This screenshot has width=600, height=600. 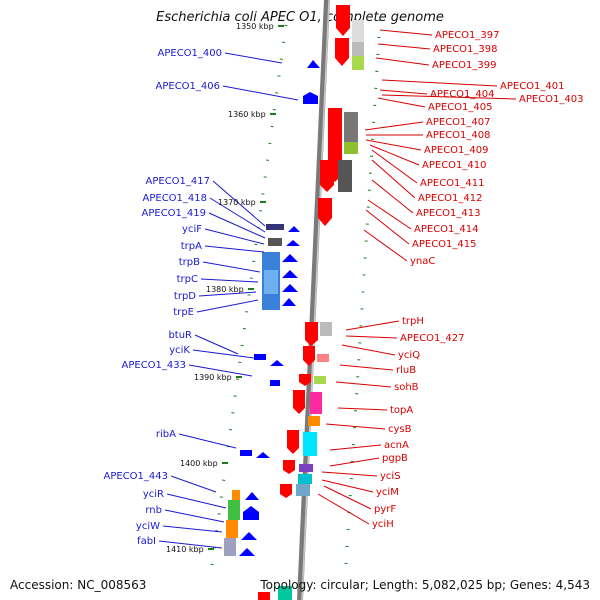 I want to click on gene-label-left: APECO1_443, so click(x=136, y=476).